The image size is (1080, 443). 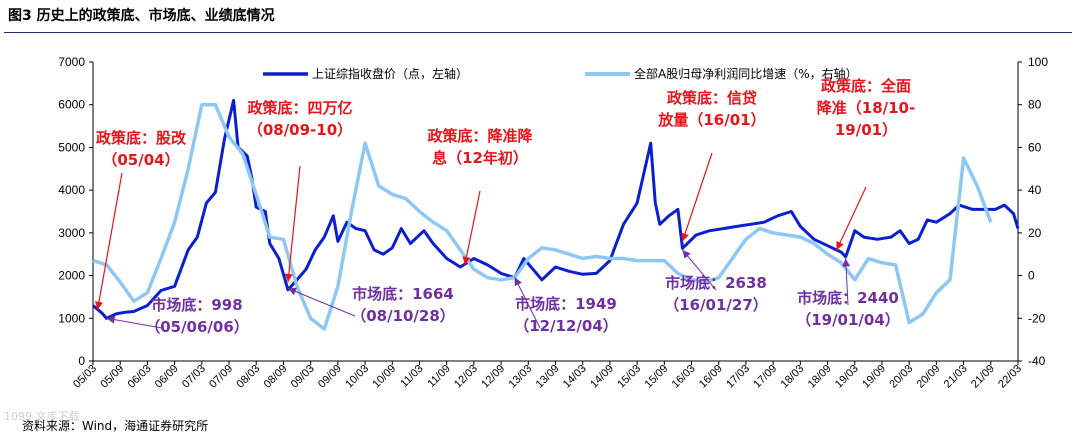 What do you see at coordinates (71, 233) in the screenshot?
I see `left-axis-tick-label: 3000` at bounding box center [71, 233].